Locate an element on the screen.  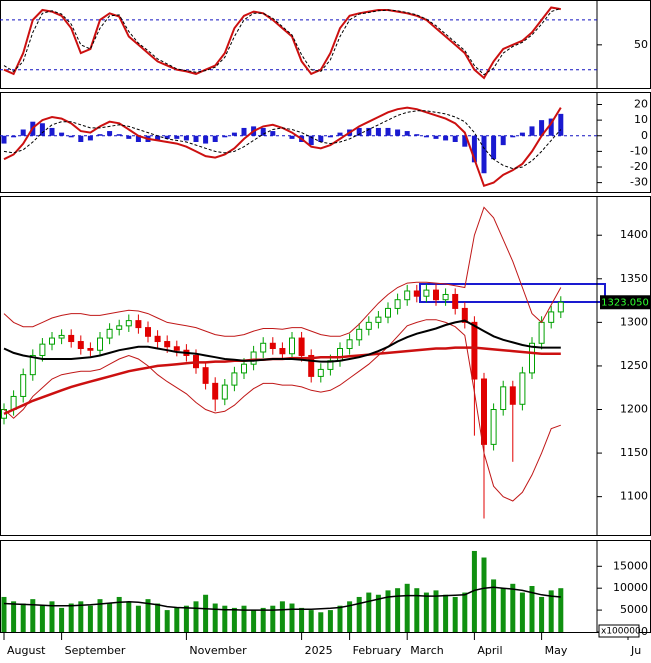
y-tick-label: 1250 is located at coordinates (634, 365).